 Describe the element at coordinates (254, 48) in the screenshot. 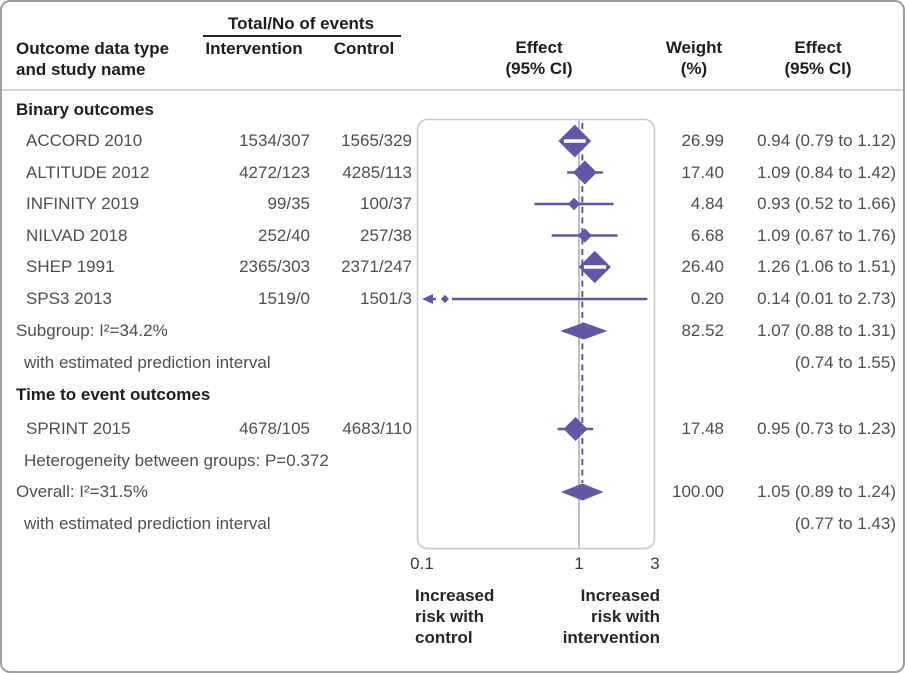

I see `column-header-intervention: Intervention` at that location.